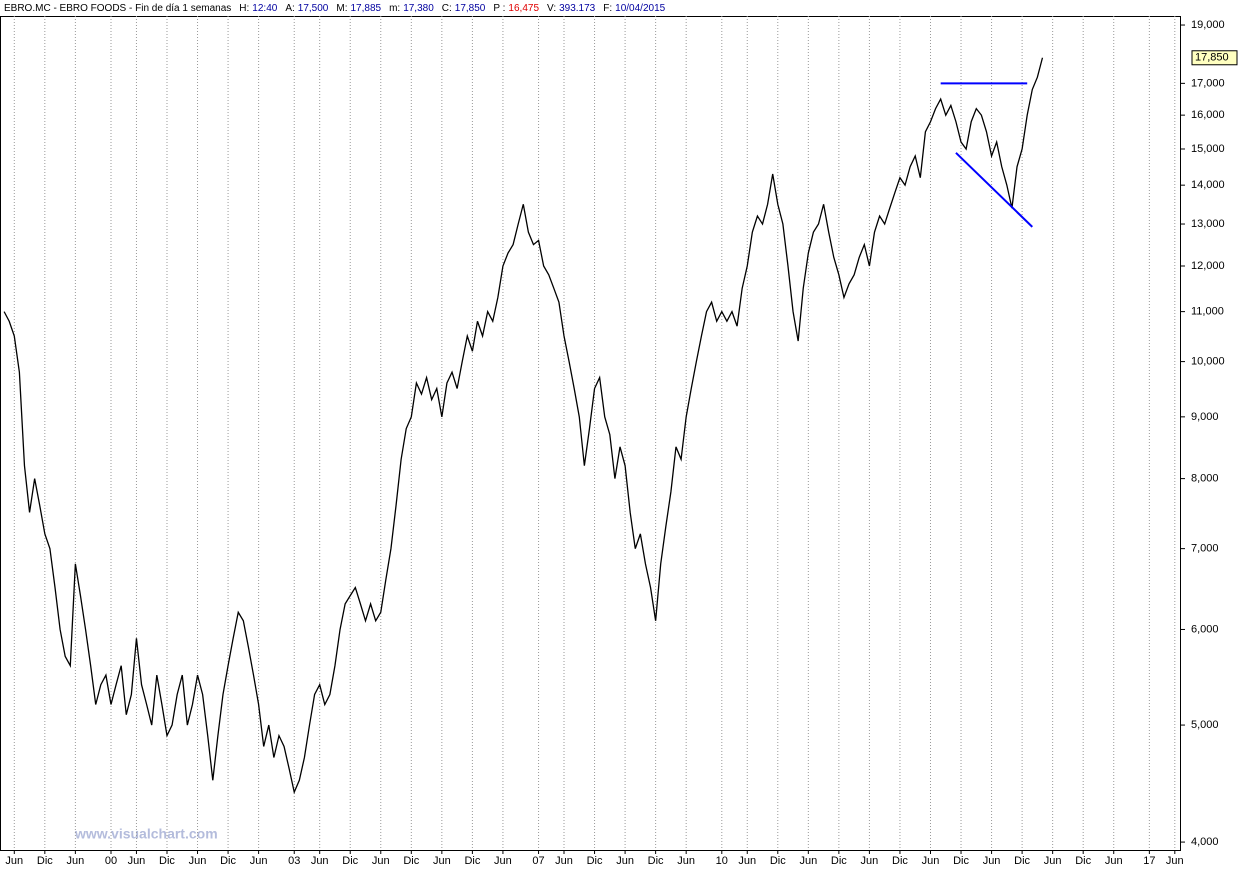  What do you see at coordinates (577, 8) in the screenshot?
I see `header-value: 393.173` at bounding box center [577, 8].